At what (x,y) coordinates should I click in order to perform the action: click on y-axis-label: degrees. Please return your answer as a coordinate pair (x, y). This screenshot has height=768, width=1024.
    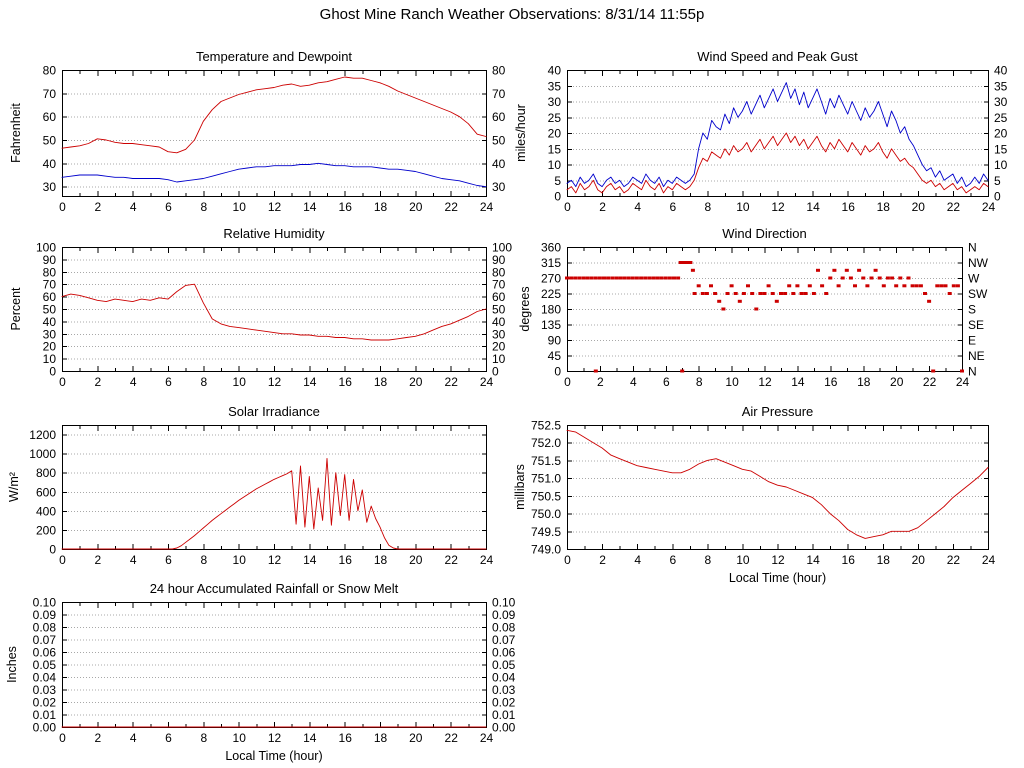
    Looking at the image, I should click on (525, 308).